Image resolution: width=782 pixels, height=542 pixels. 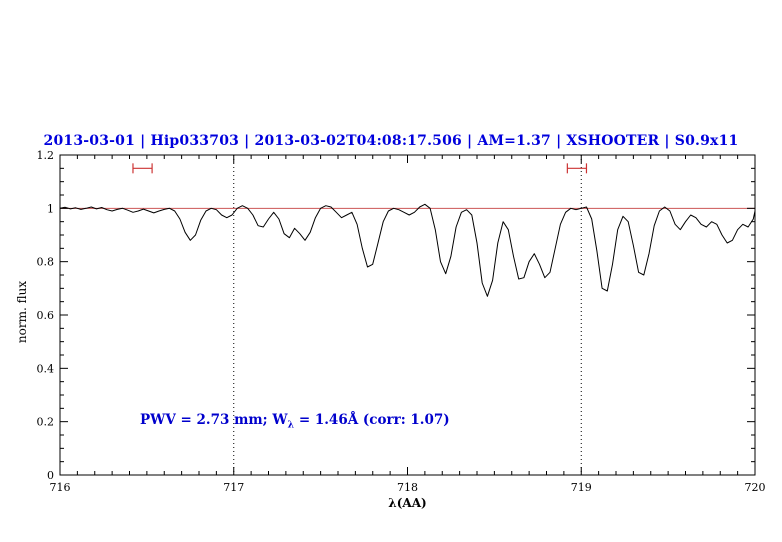 What do you see at coordinates (755, 487) in the screenshot?
I see `x-tick-label: 720` at bounding box center [755, 487].